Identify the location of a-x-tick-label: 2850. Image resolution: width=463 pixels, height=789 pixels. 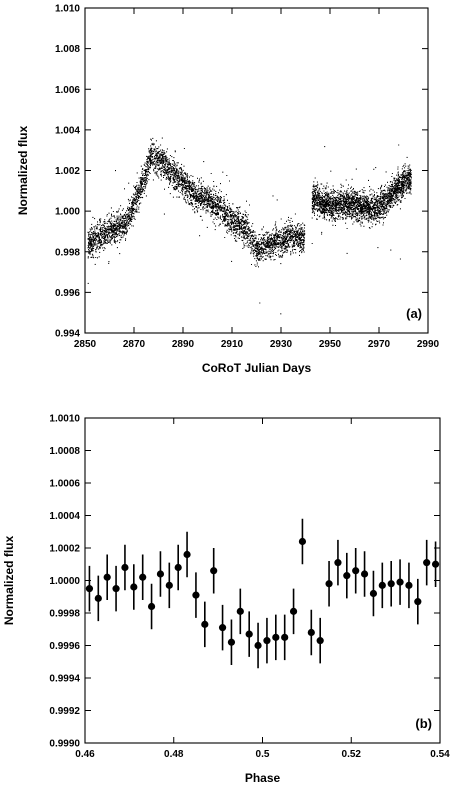
(85, 344).